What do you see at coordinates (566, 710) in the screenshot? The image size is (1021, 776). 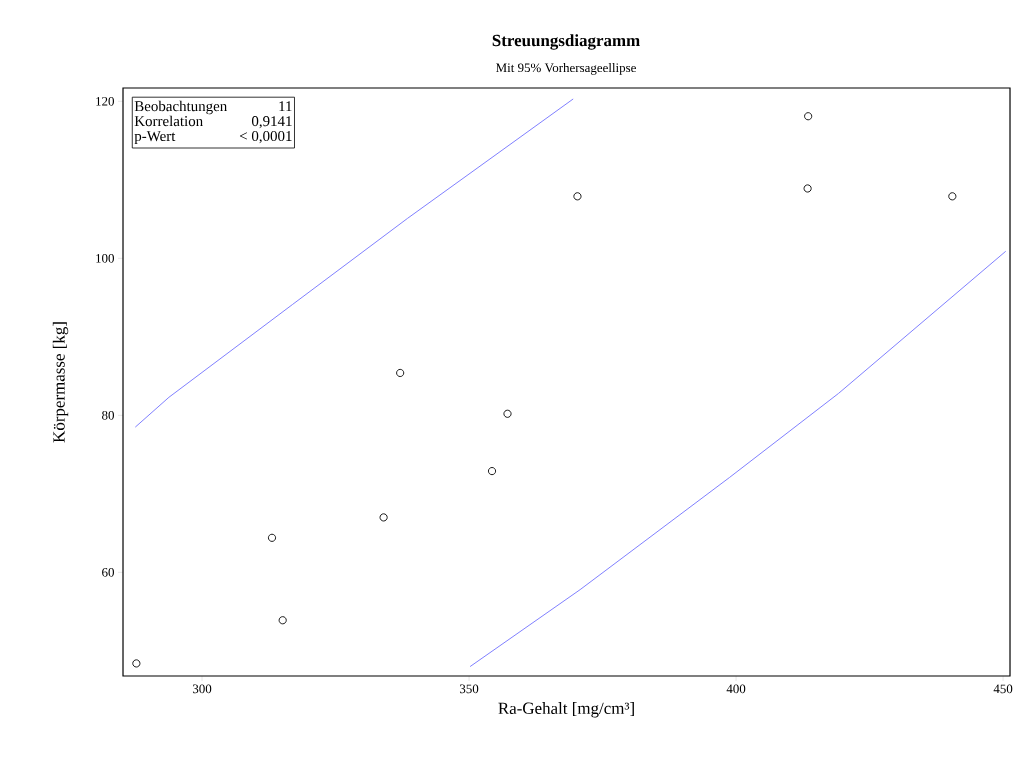 I see `x-axis-title: Ra-Gehalt [mg/cm³]` at bounding box center [566, 710].